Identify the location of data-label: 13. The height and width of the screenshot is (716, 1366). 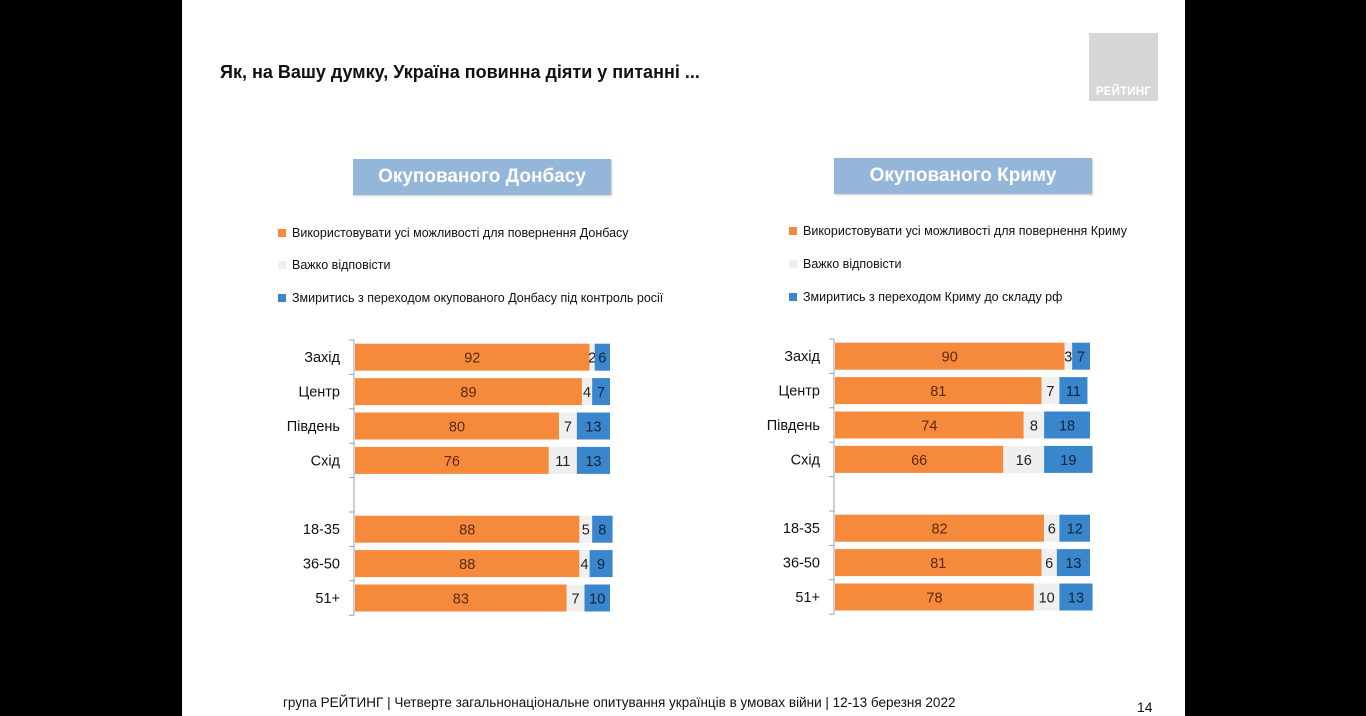
(593, 462).